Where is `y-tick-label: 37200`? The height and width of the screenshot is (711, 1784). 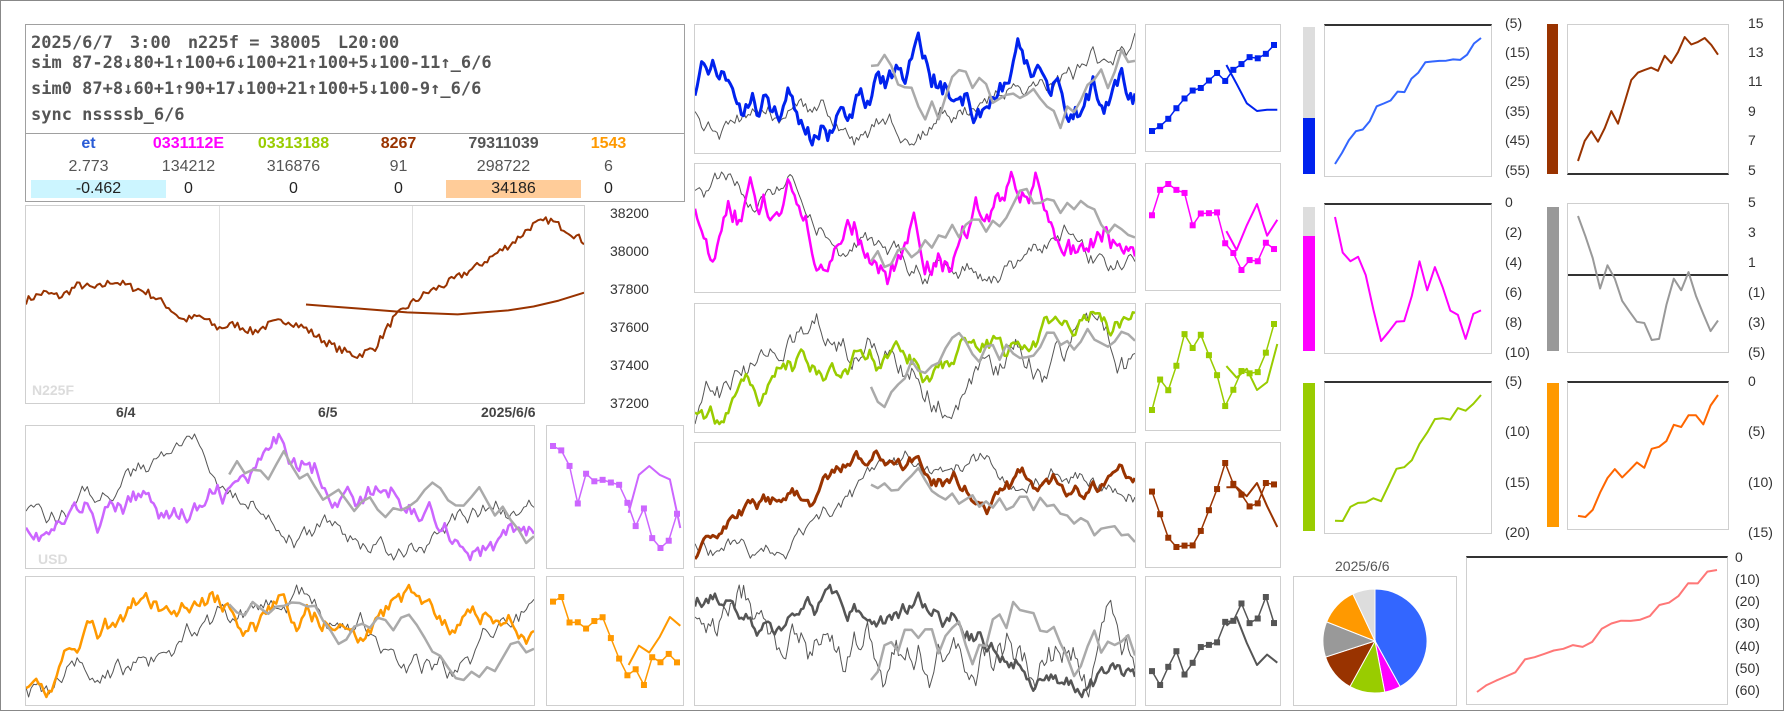
y-tick-label: 37200 is located at coordinates (629, 403).